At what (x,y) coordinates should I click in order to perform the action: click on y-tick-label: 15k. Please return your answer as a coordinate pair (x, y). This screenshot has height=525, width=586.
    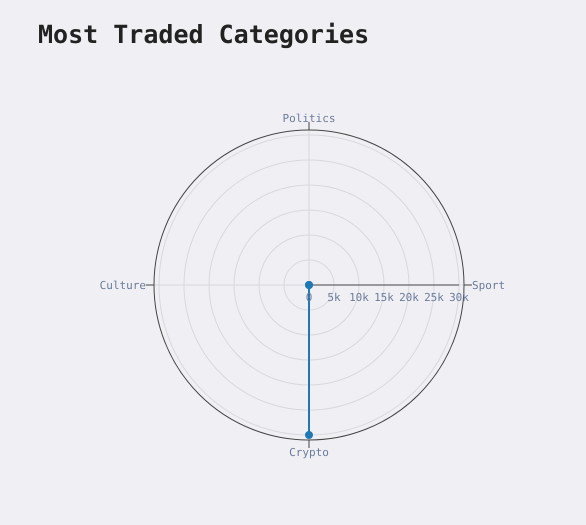
    Looking at the image, I should click on (384, 297).